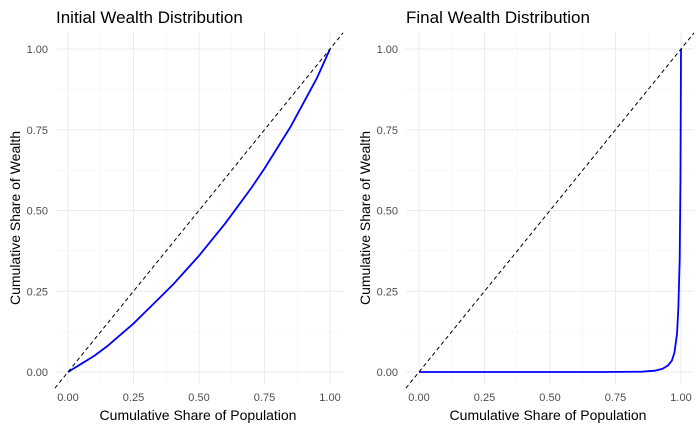 This screenshot has height=432, width=700. Describe the element at coordinates (149, 17) in the screenshot. I see `chart-title: Initial Wealth Distribution` at that location.